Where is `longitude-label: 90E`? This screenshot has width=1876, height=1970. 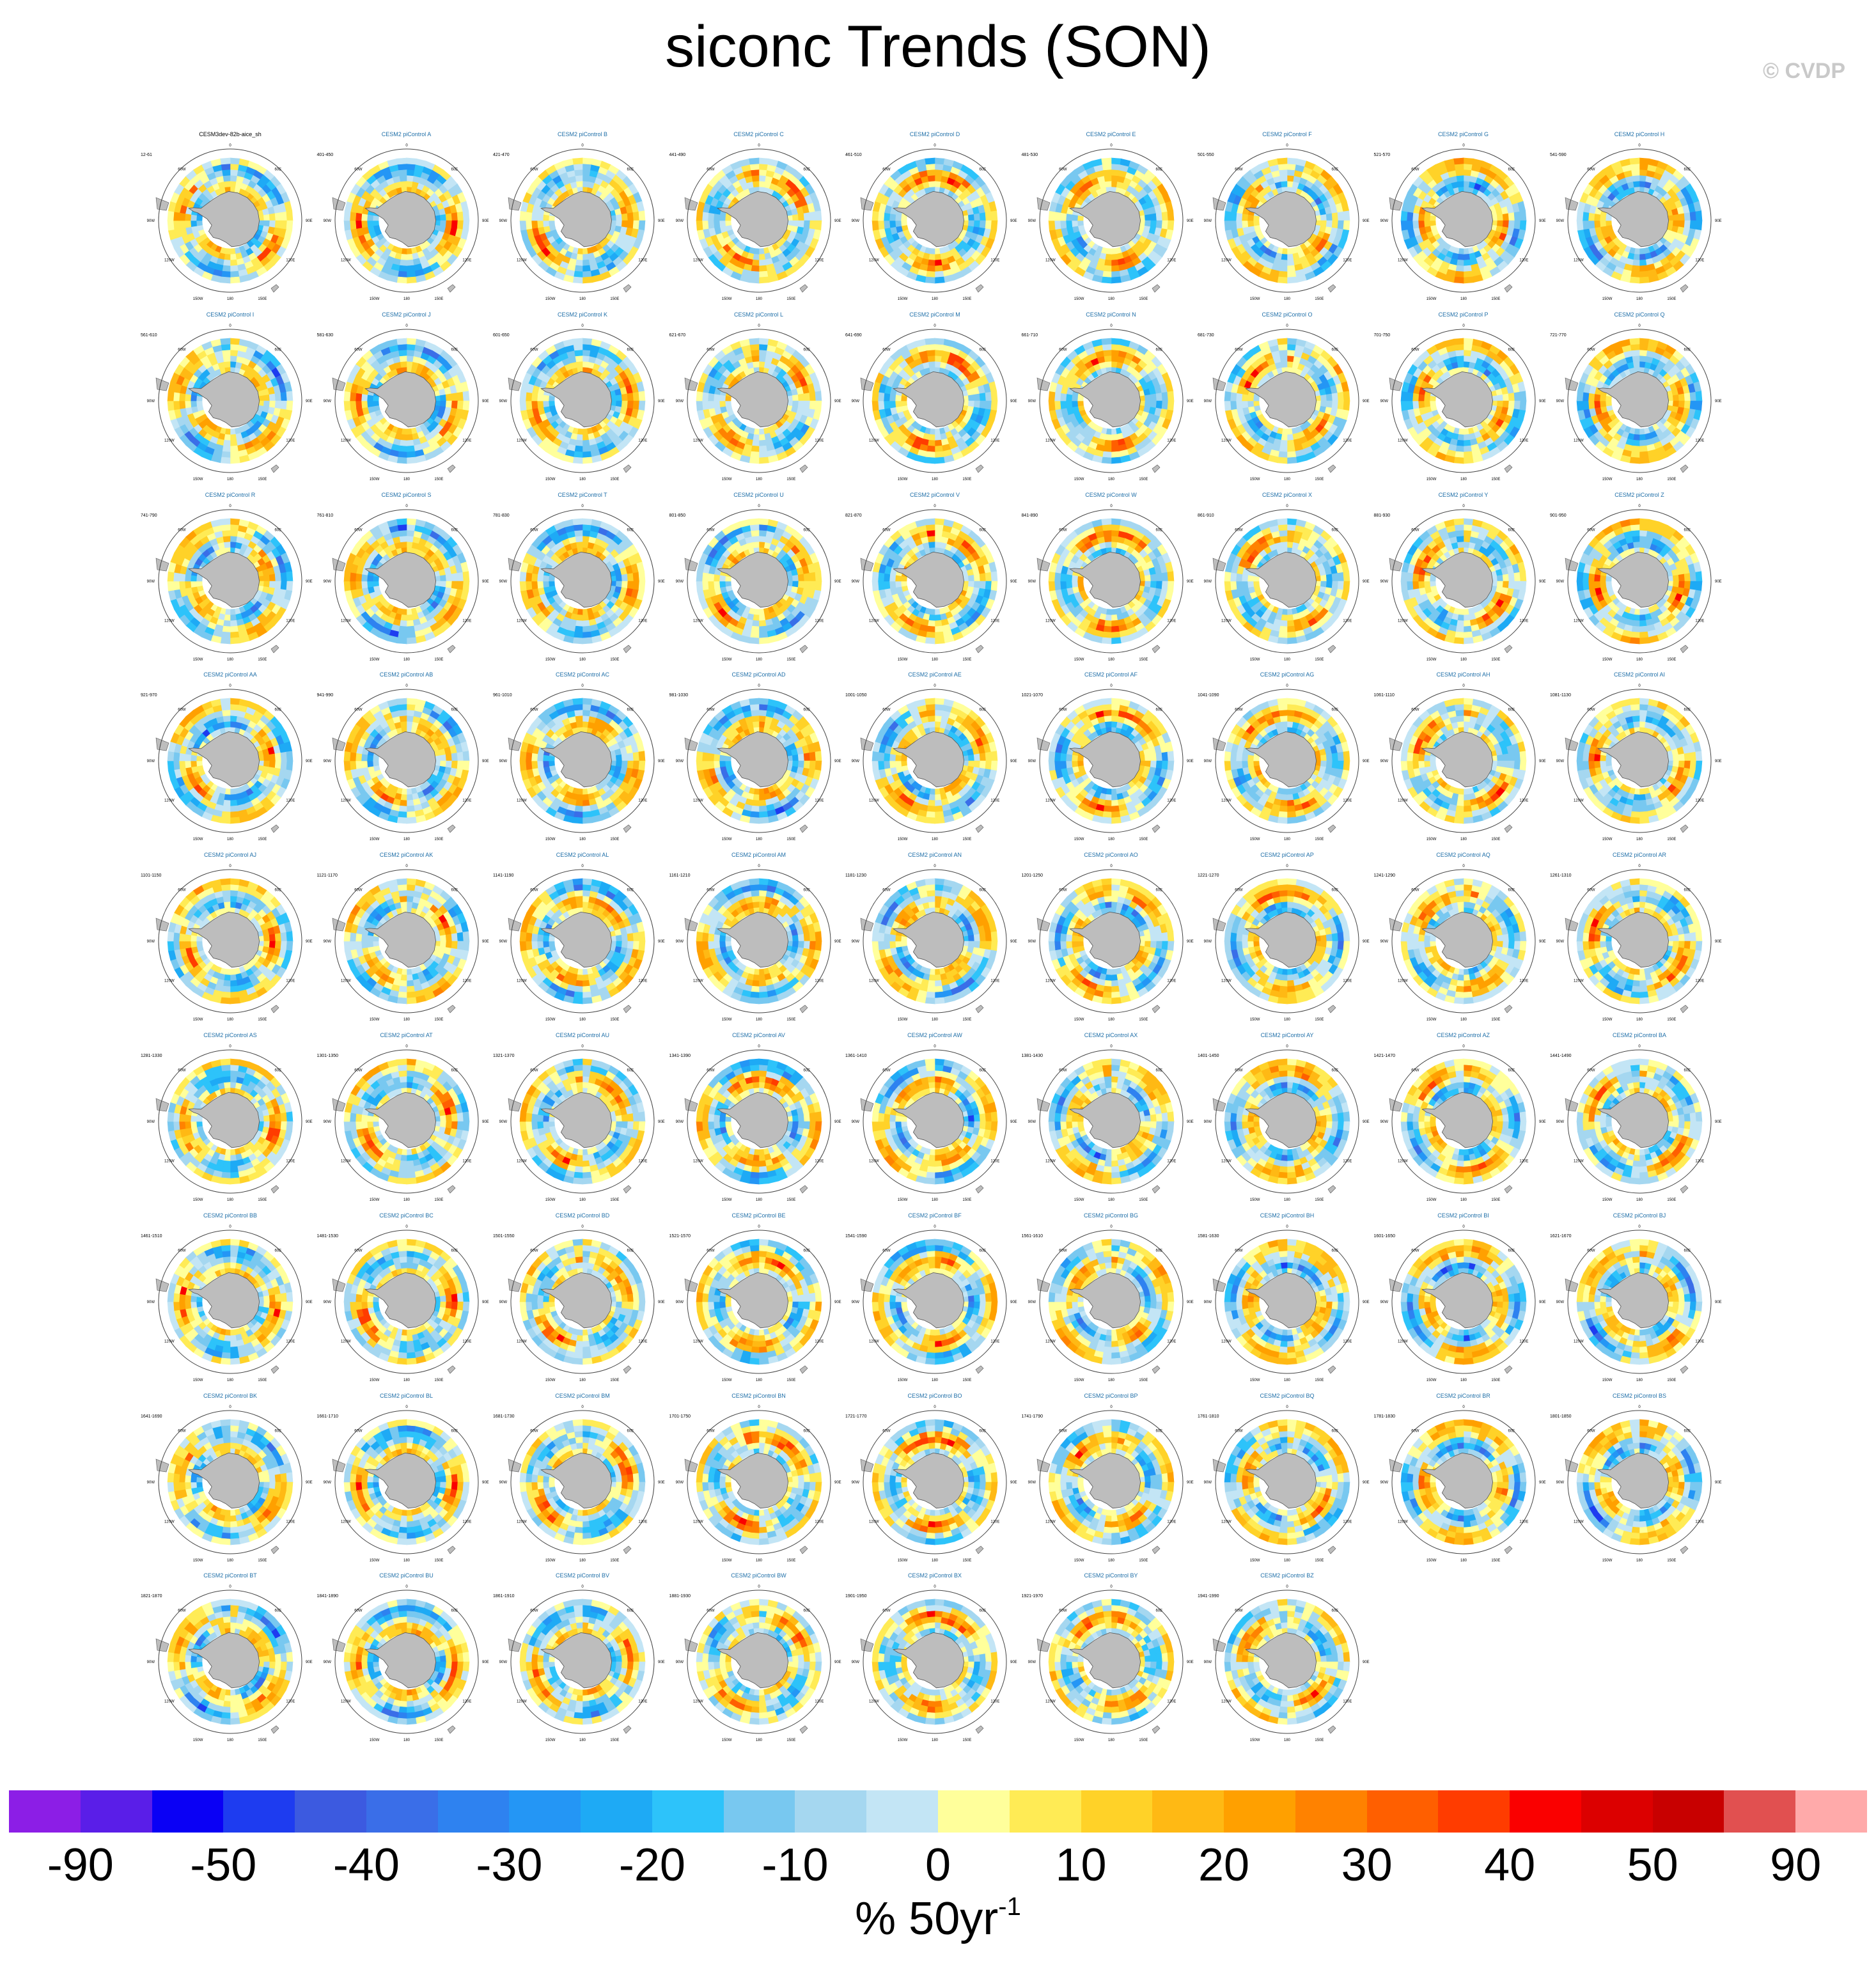 longitude-label: 90E is located at coordinates (1718, 221).